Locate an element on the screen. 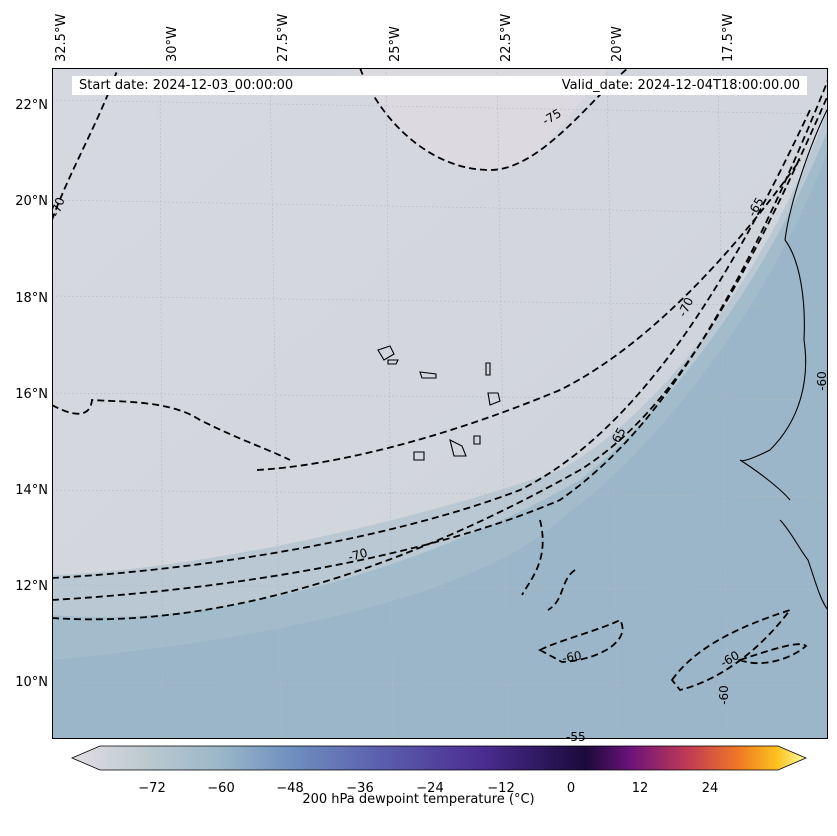 The image size is (837, 836). lat-label: 22°N is located at coordinates (31, 105).